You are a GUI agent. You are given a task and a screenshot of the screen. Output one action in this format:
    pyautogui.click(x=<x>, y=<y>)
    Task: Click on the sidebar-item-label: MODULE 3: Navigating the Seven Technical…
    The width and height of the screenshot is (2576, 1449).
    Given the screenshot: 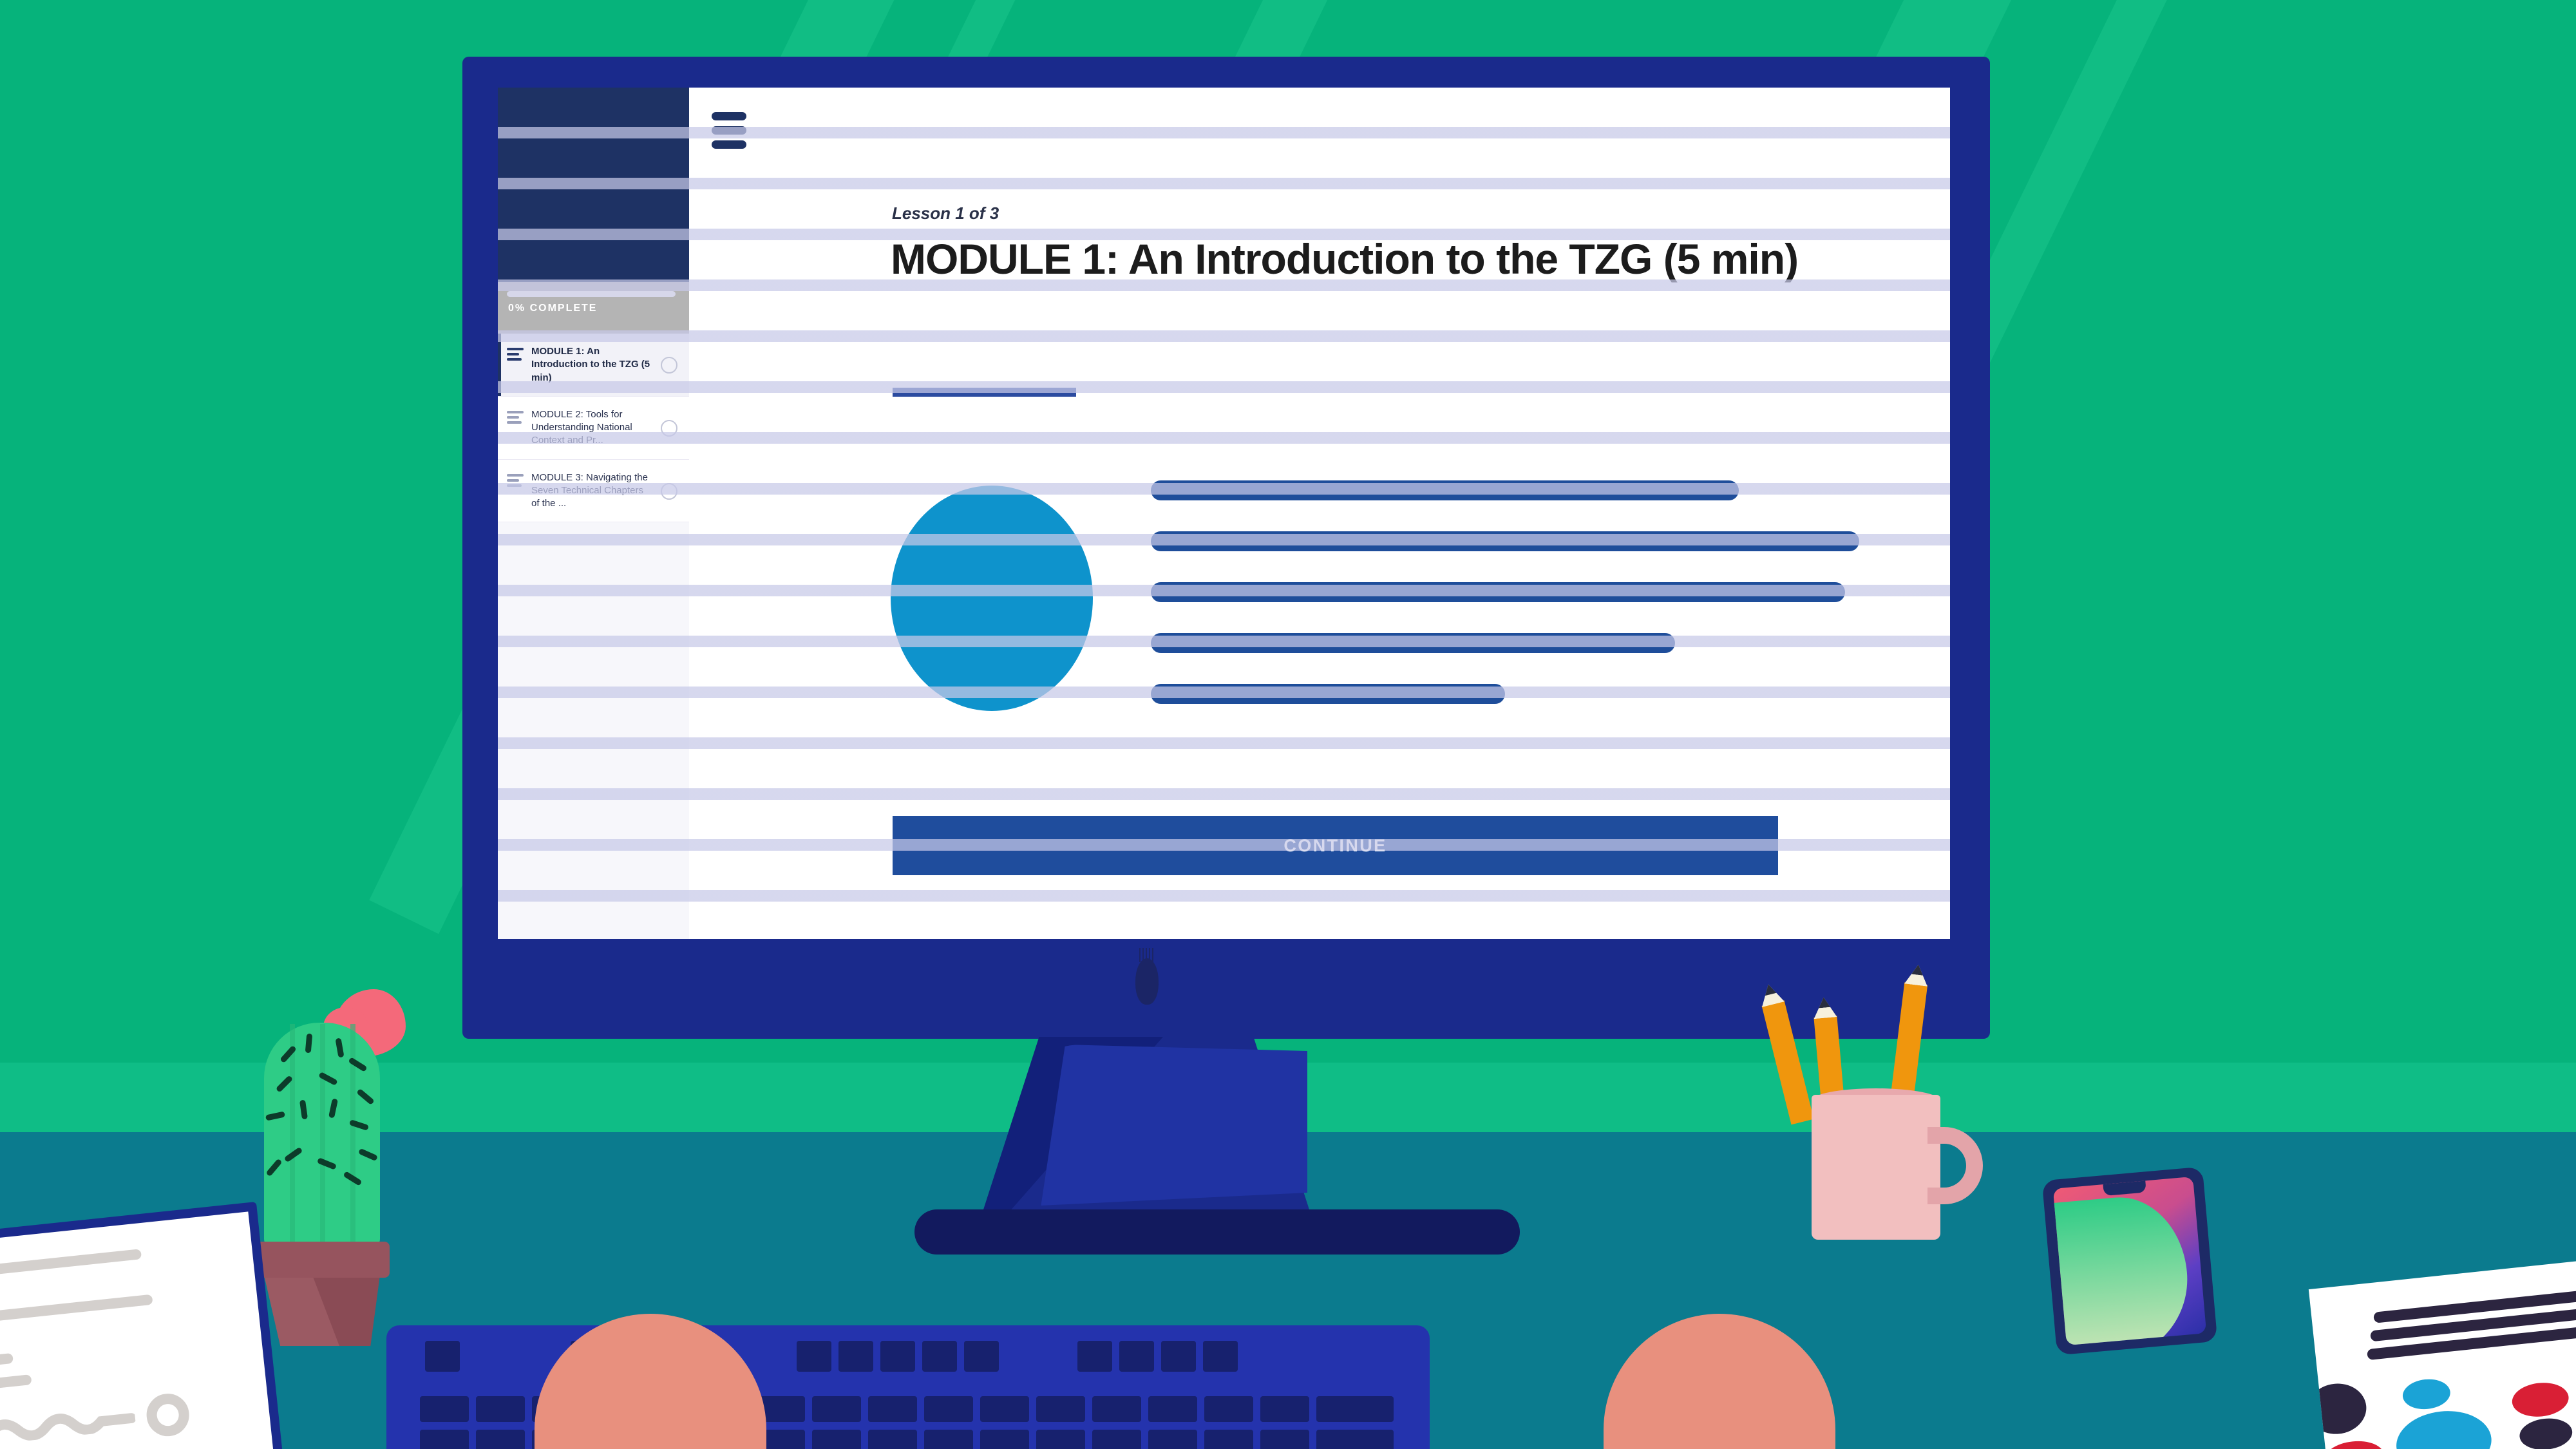 What is the action you would take?
    pyautogui.click(x=589, y=490)
    